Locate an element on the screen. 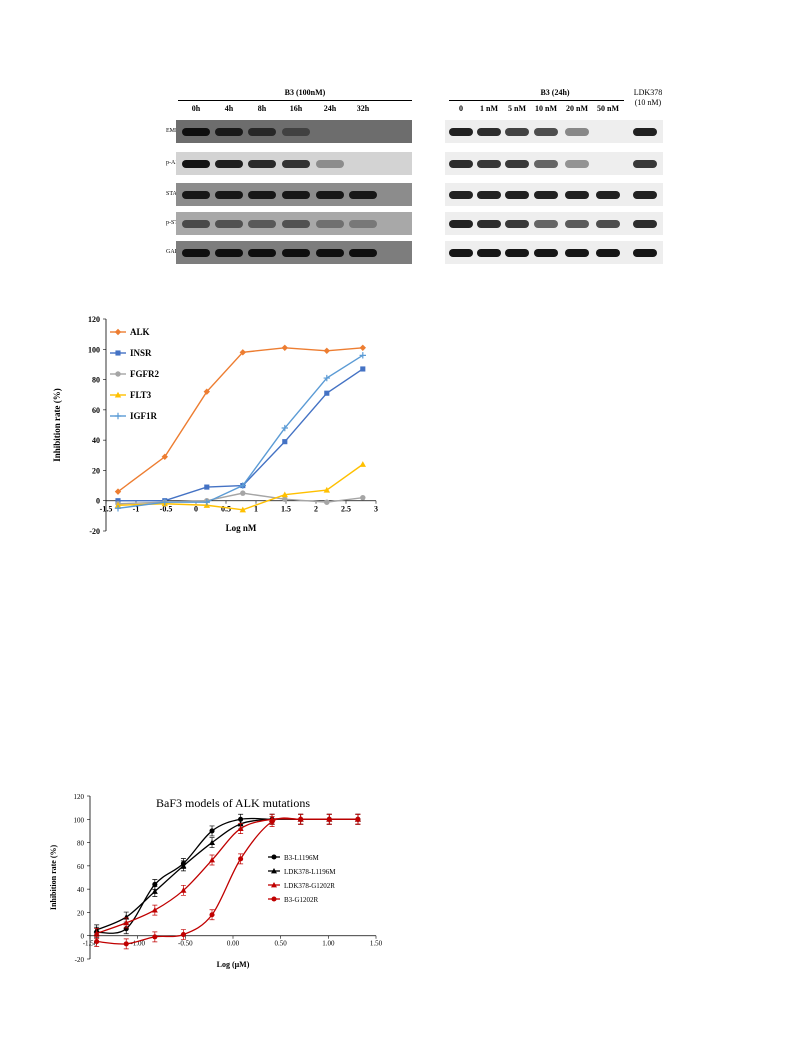  blot-right-title: B3 (24h) is located at coordinates (555, 92).